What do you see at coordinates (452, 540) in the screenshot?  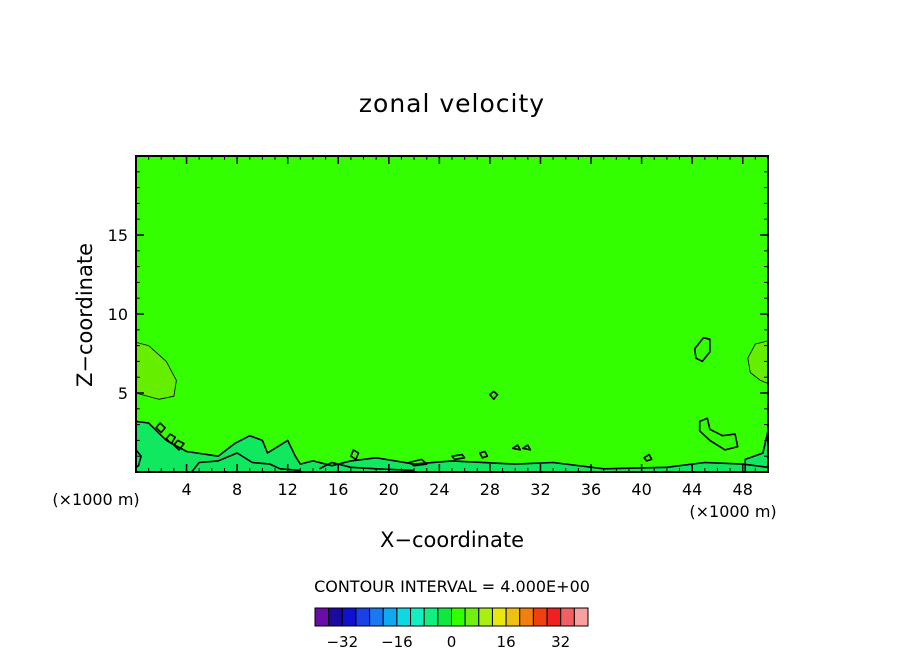 I see `x-axis-label: X−coordinate` at bounding box center [452, 540].